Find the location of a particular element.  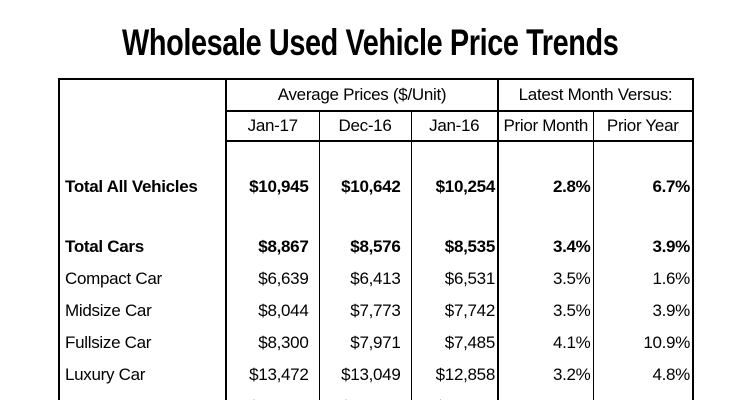

column-header-prior-month: Prior Month is located at coordinates (546, 126).